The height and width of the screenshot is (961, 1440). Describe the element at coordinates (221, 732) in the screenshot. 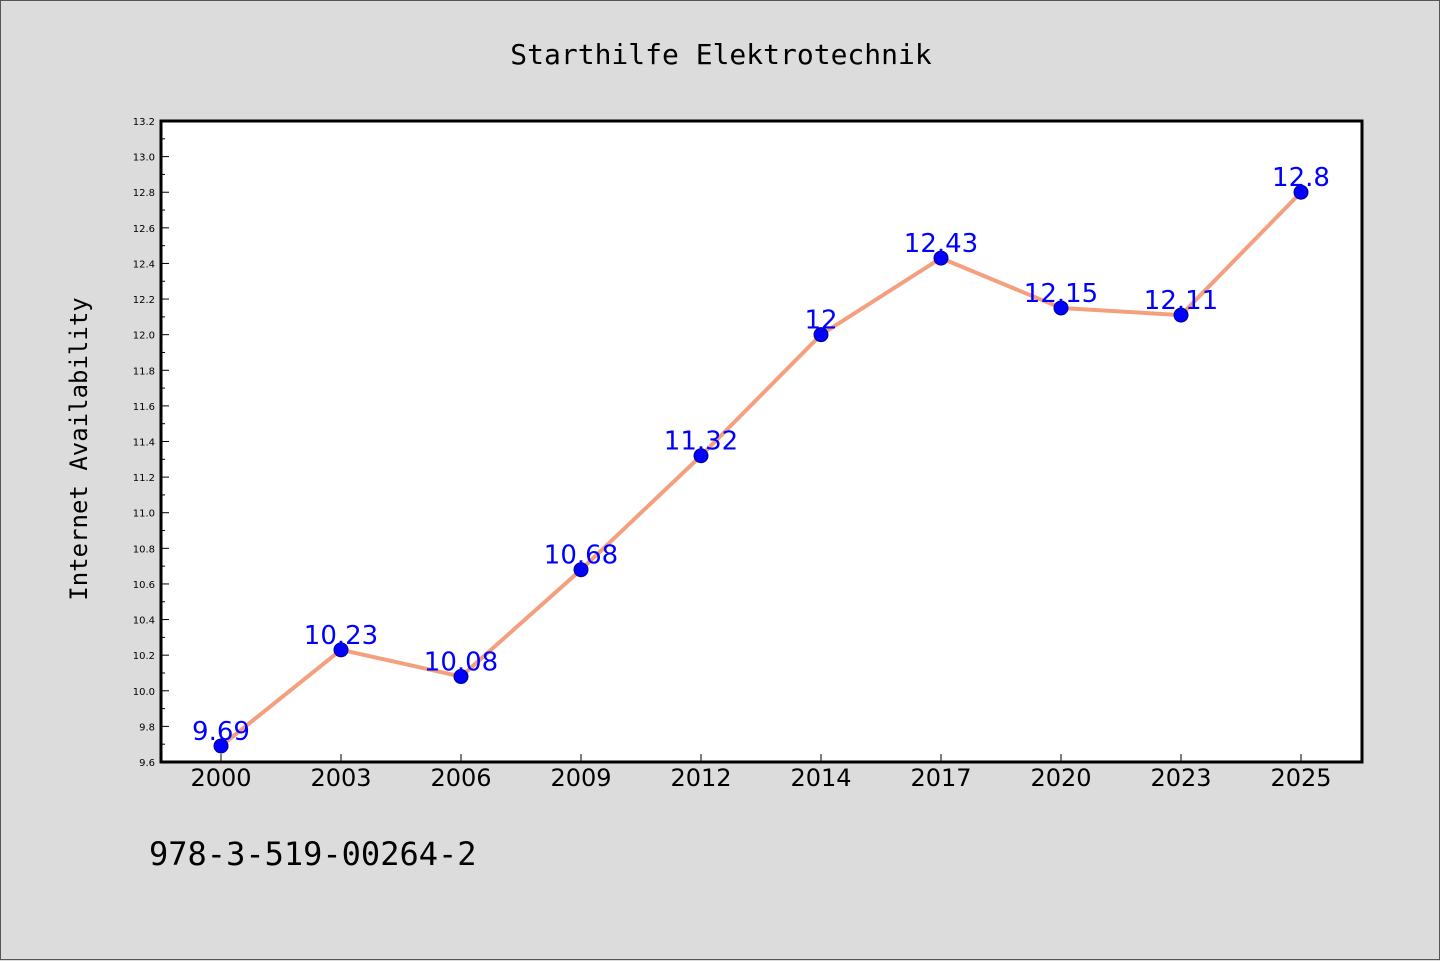

I see `data-label: 9.69` at that location.